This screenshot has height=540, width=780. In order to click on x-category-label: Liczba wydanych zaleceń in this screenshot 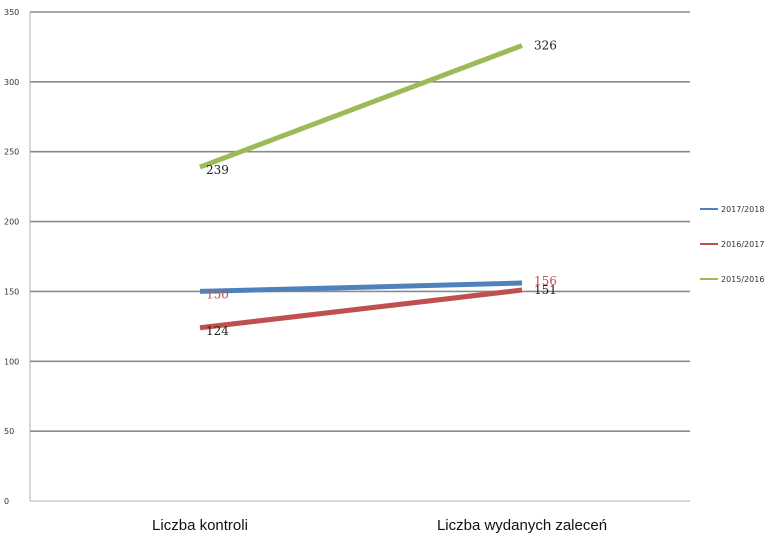, I will do `click(522, 525)`.